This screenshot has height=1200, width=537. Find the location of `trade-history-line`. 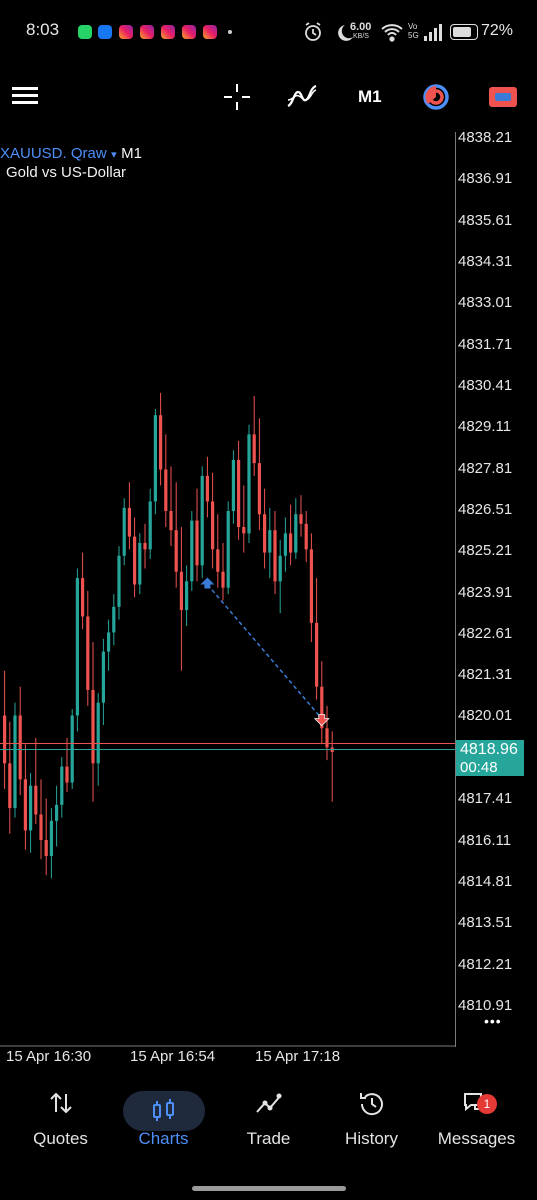

trade-history-line is located at coordinates (264, 652).